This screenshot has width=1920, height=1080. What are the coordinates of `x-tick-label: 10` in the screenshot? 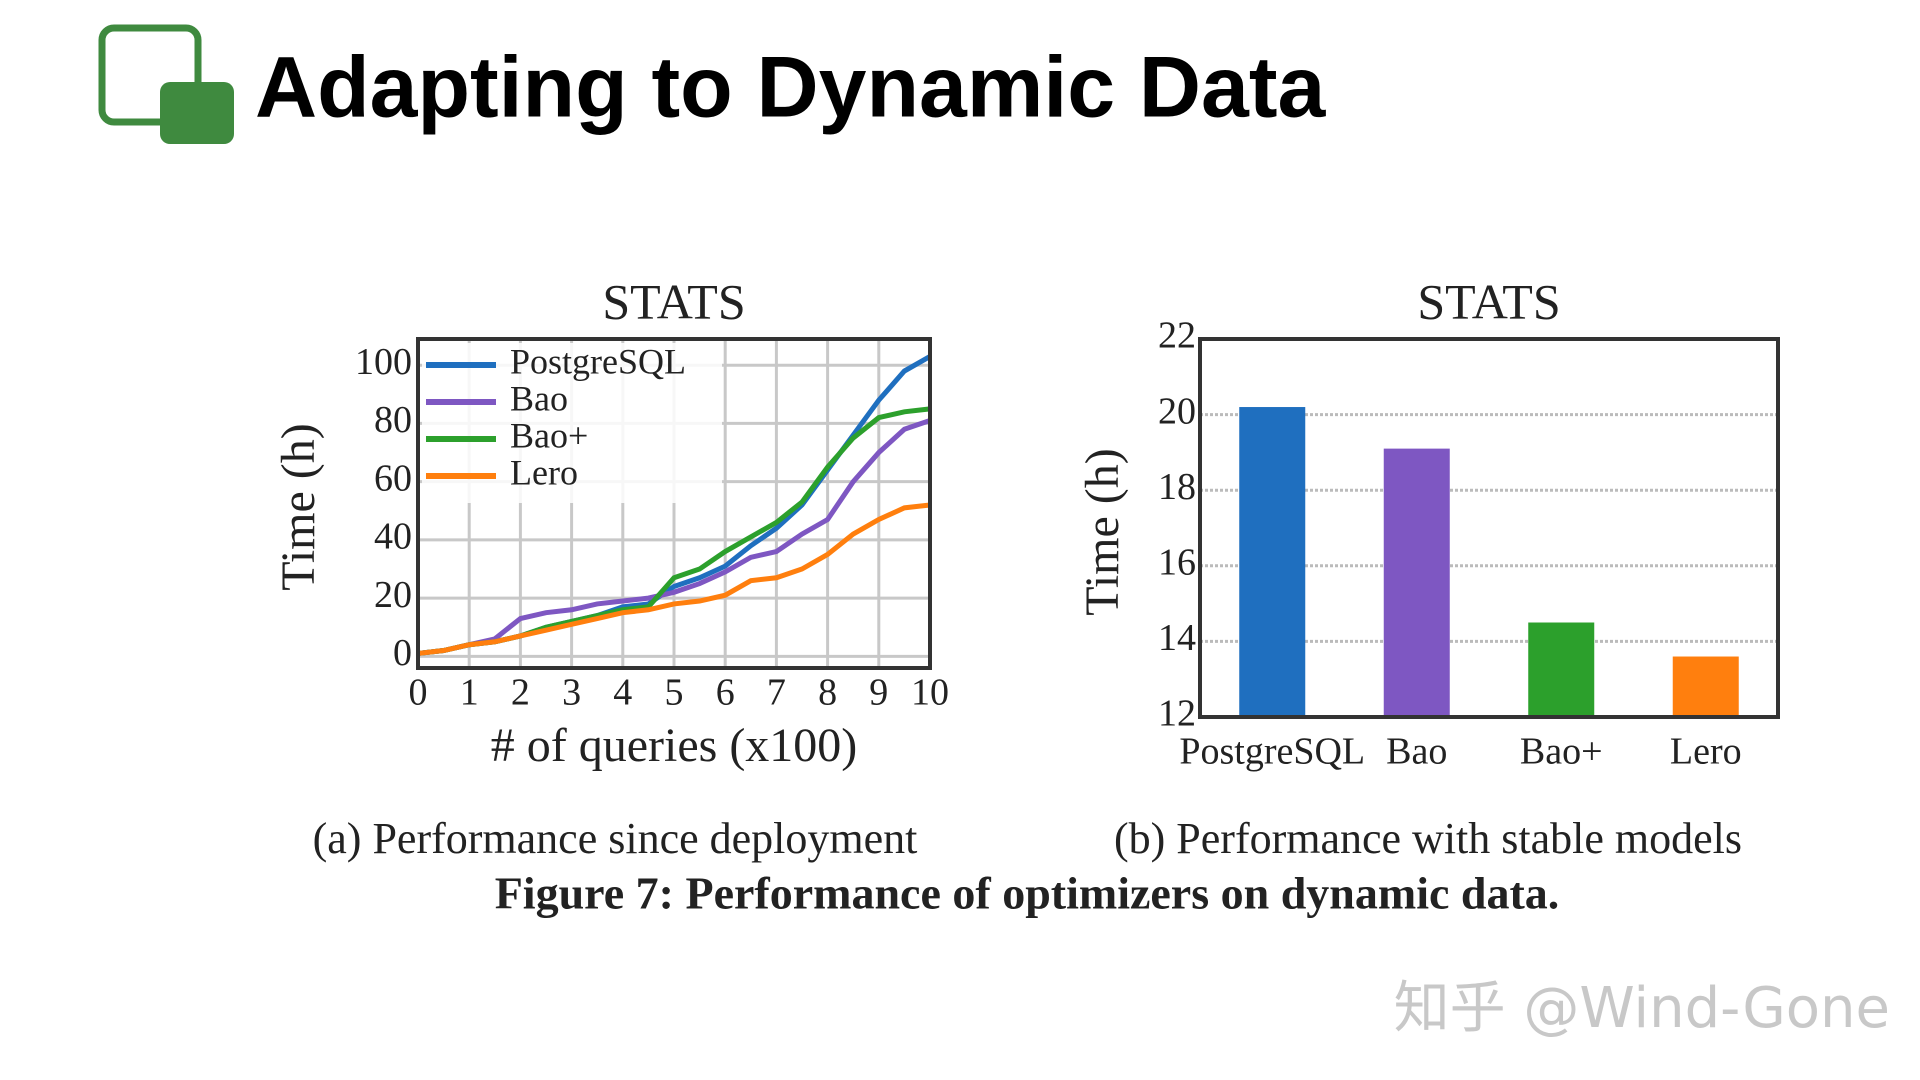 It's located at (930, 693).